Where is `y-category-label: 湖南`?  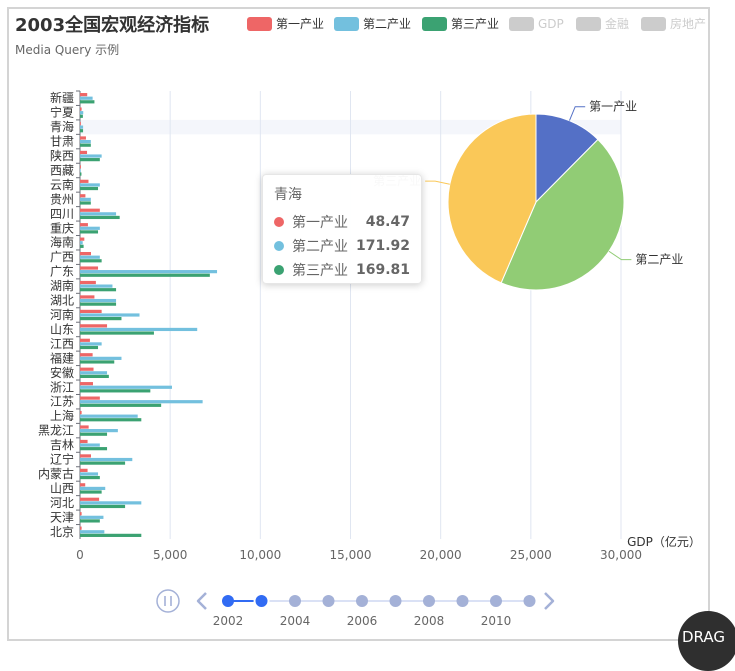
y-category-label: 湖南 is located at coordinates (62, 285).